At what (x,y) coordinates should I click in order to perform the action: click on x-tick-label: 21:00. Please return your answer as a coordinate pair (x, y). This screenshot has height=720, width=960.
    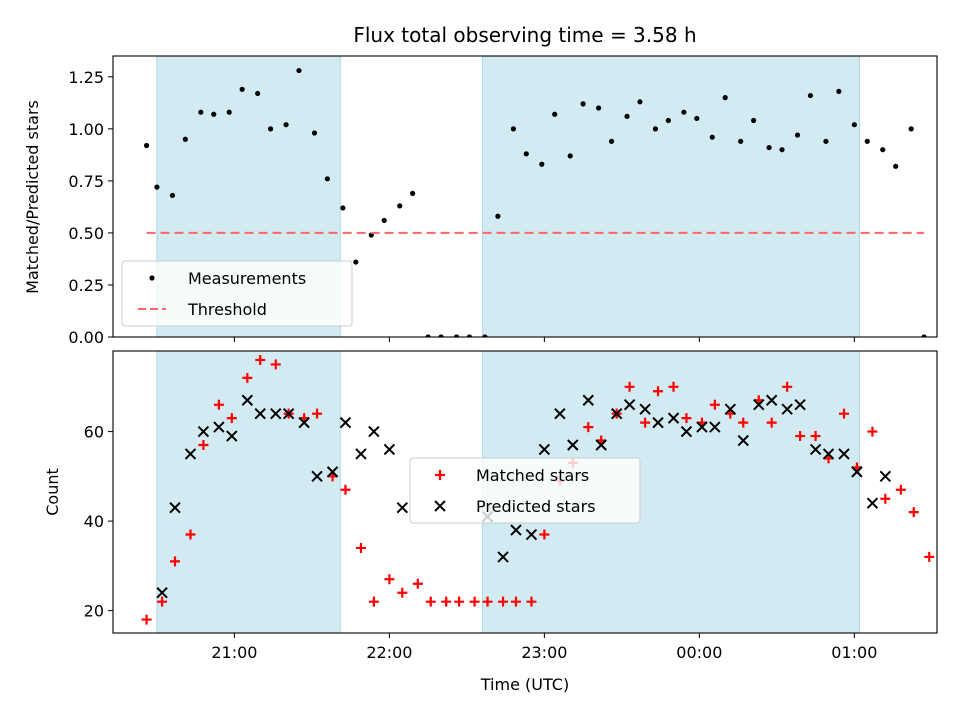
    Looking at the image, I should click on (234, 652).